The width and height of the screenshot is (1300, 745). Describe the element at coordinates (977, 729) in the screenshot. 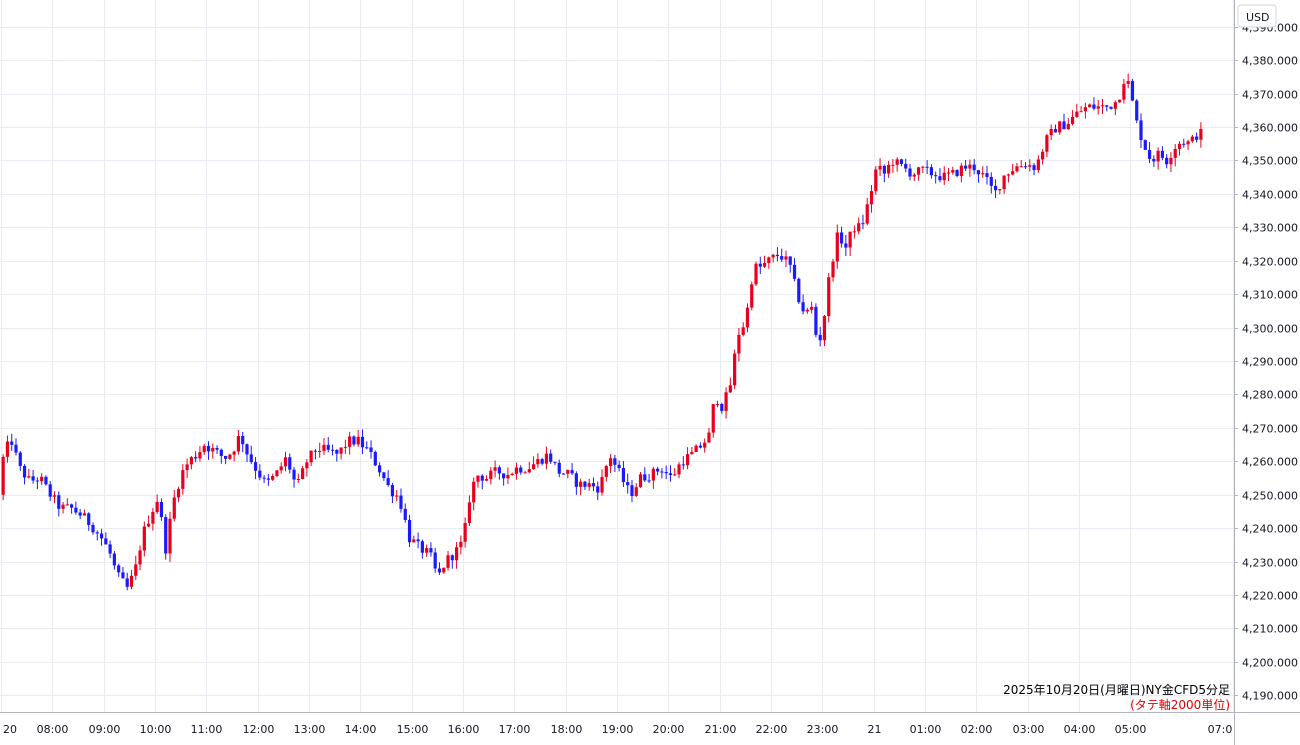

I see `time-tick-label: 02:00` at that location.